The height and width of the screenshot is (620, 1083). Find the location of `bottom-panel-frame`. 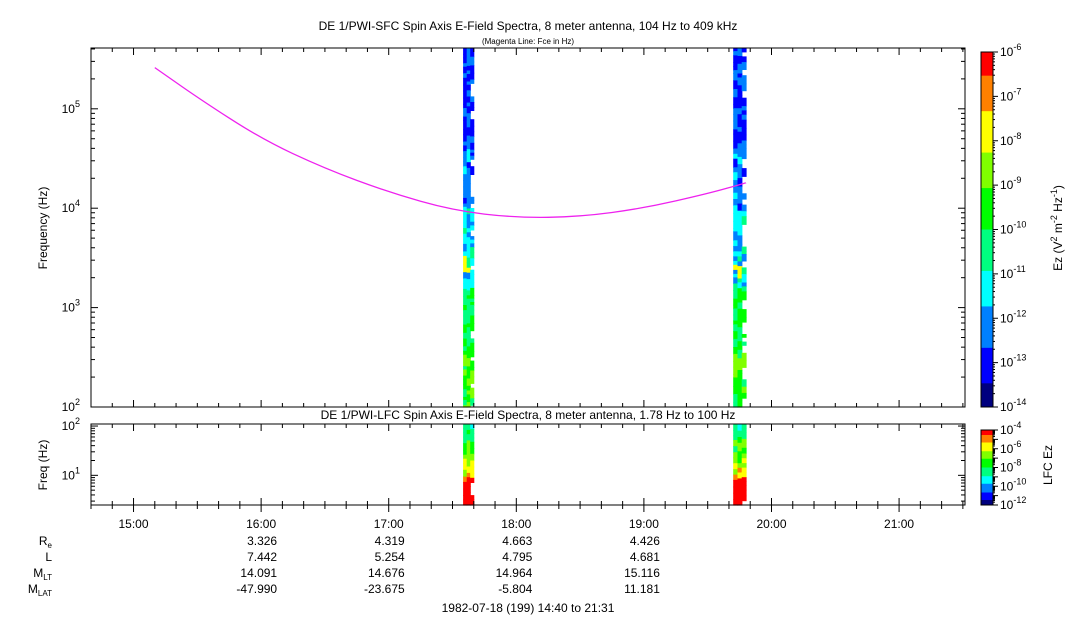

bottom-panel-frame is located at coordinates (528, 464).